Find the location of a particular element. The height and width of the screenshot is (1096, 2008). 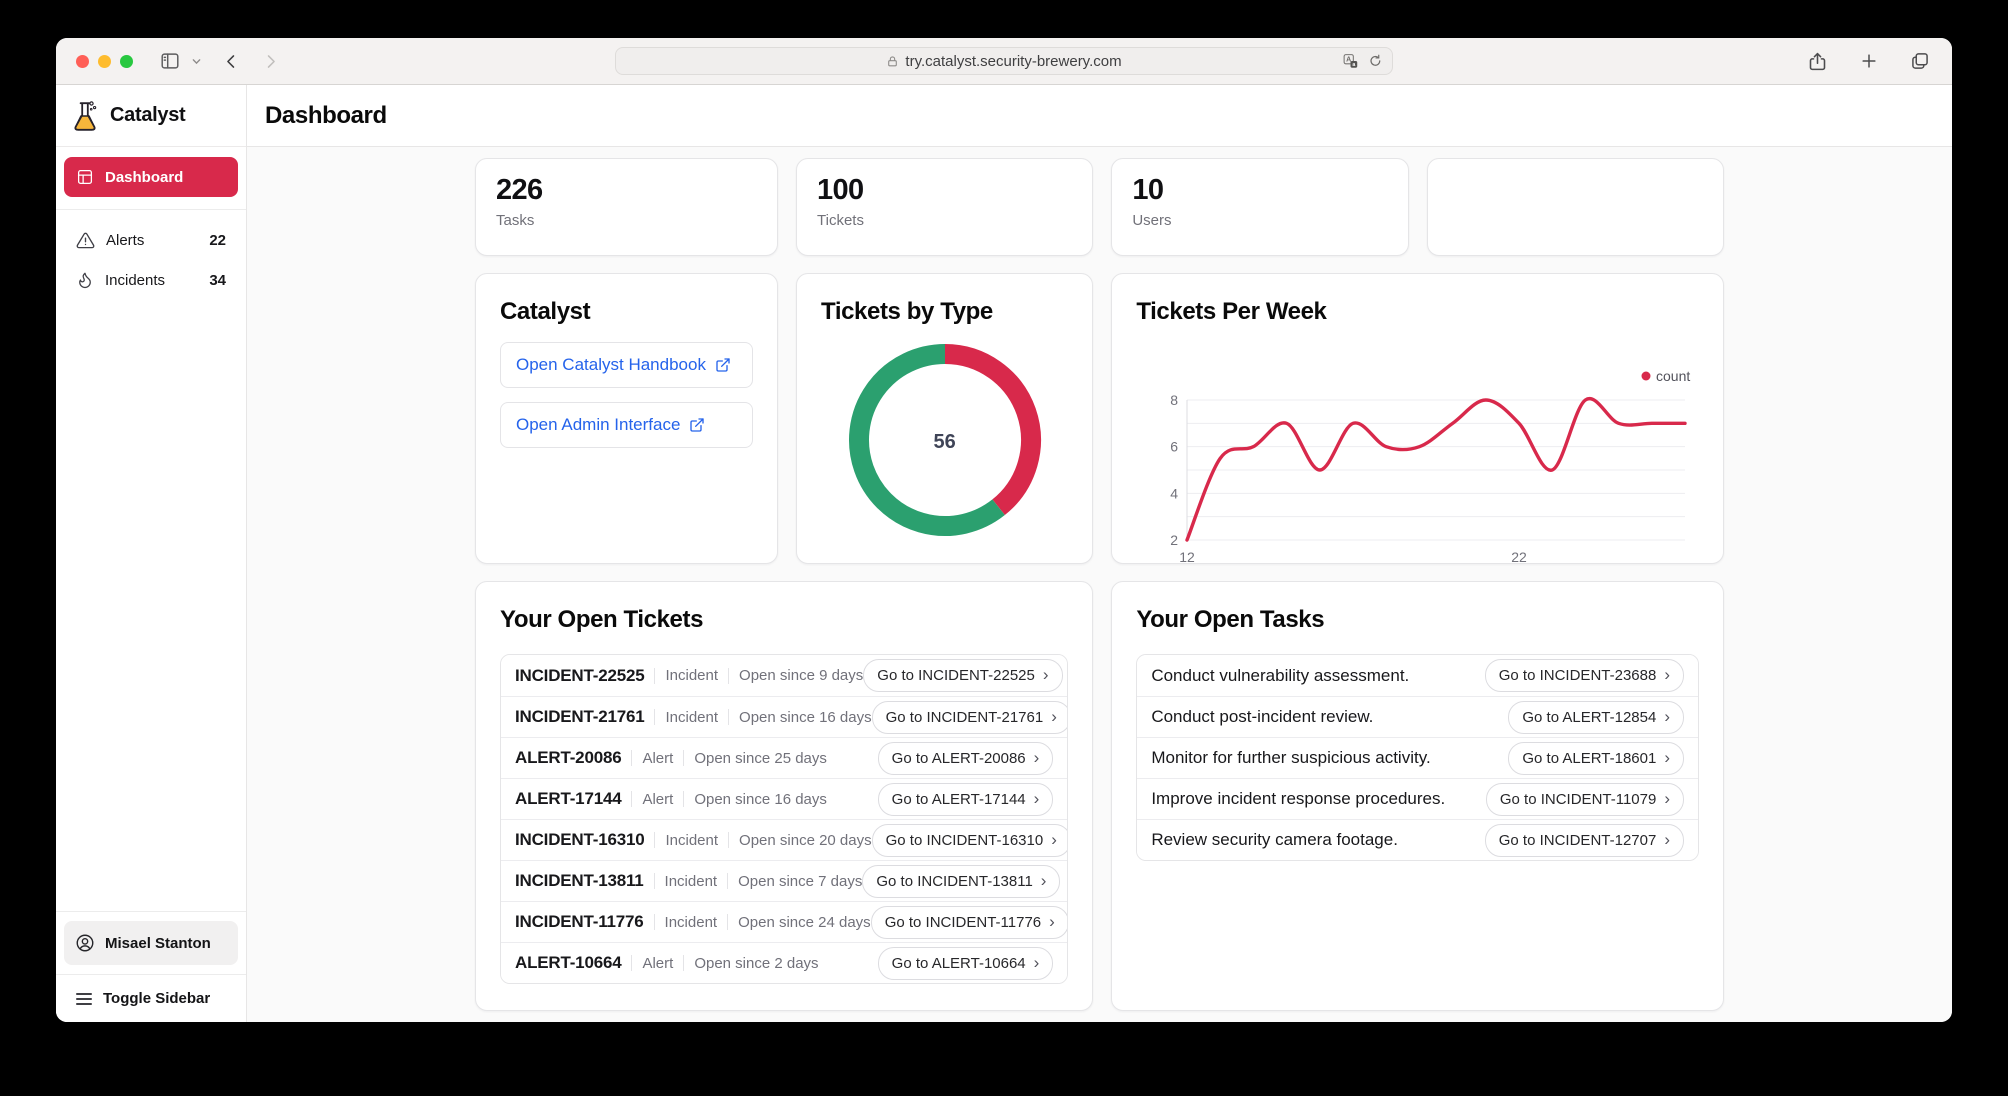

minimize-window-button is located at coordinates (104, 61).